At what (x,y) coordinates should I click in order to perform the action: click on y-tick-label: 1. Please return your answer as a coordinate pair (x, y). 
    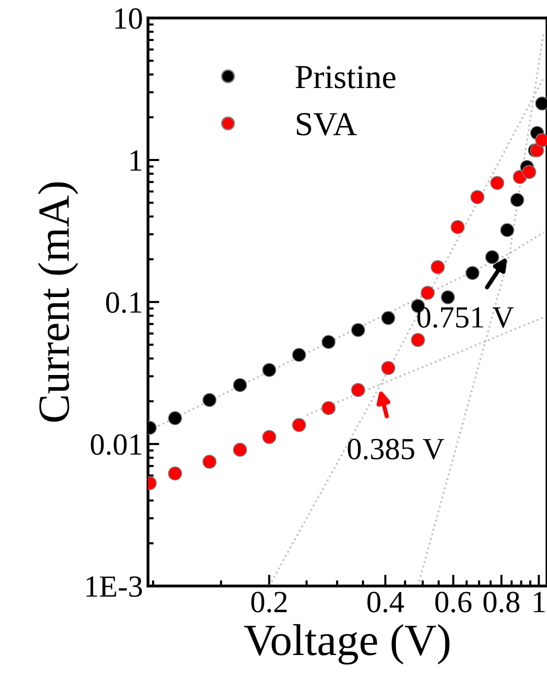
    Looking at the image, I should click on (136, 160).